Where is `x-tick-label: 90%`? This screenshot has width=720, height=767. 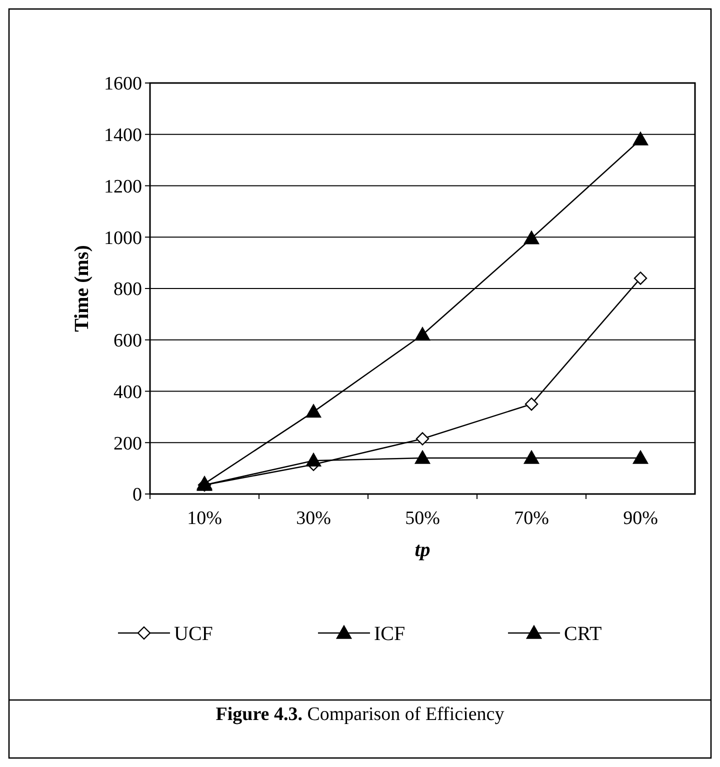 x-tick-label: 90% is located at coordinates (640, 518).